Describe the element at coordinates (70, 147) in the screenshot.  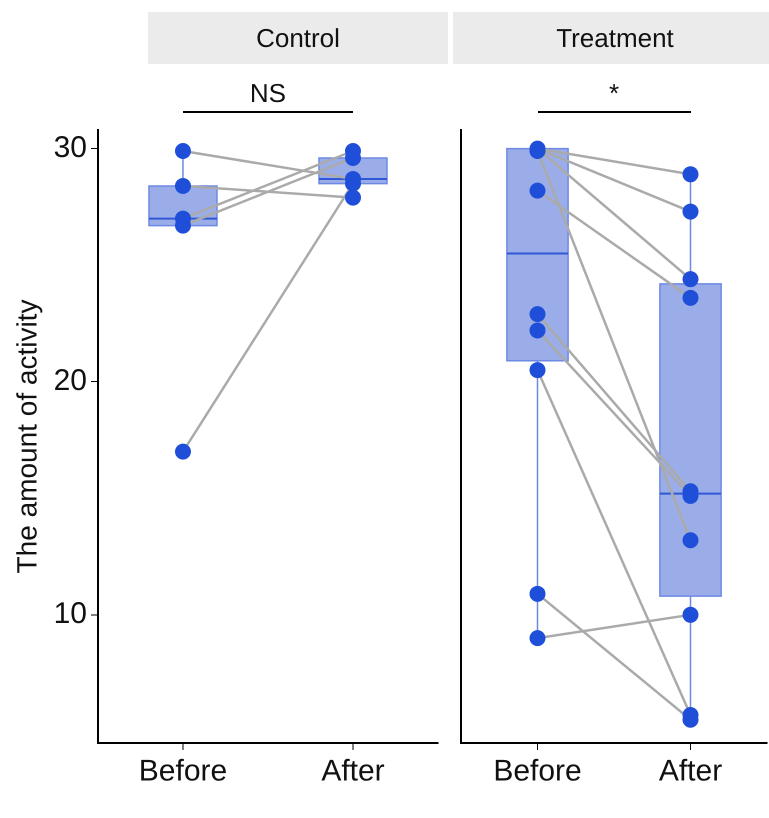
I see `y-tick-label: 30` at that location.